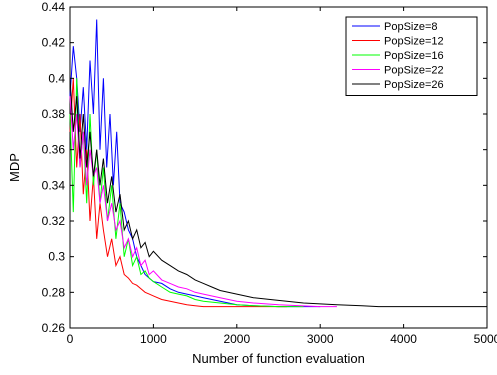  What do you see at coordinates (54, 114) in the screenshot?
I see `y-tick-label: 0.38` at bounding box center [54, 114].